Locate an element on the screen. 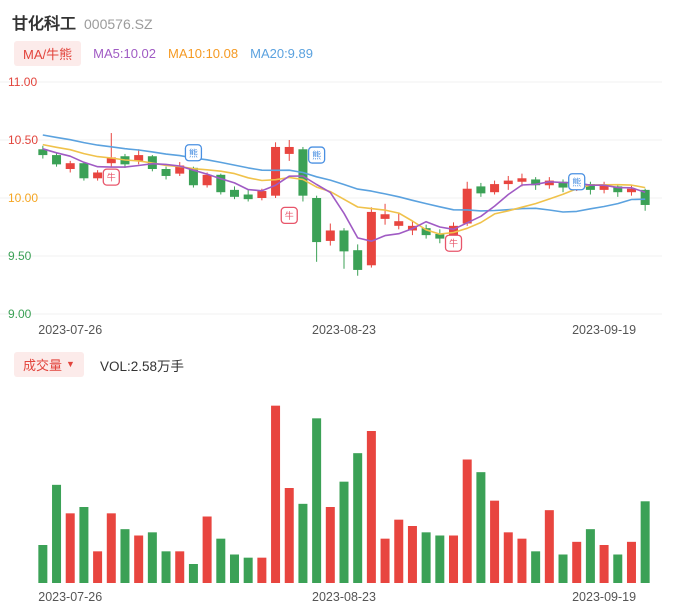 This screenshot has width=686, height=606. volume-value-label: VOL:2.58万手 is located at coordinates (141, 366).